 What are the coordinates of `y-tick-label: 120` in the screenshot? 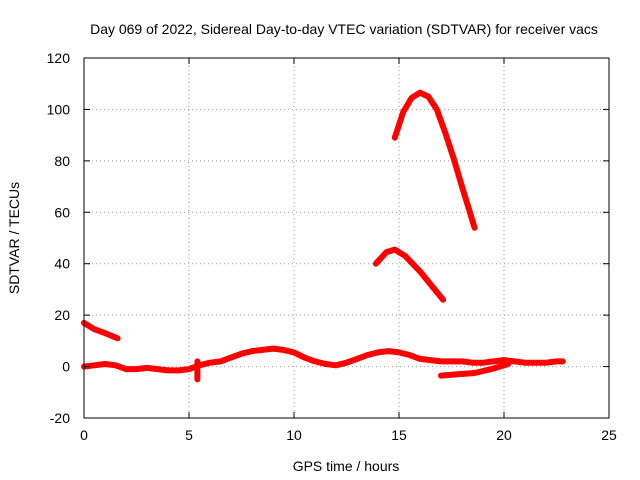 It's located at (59, 58).